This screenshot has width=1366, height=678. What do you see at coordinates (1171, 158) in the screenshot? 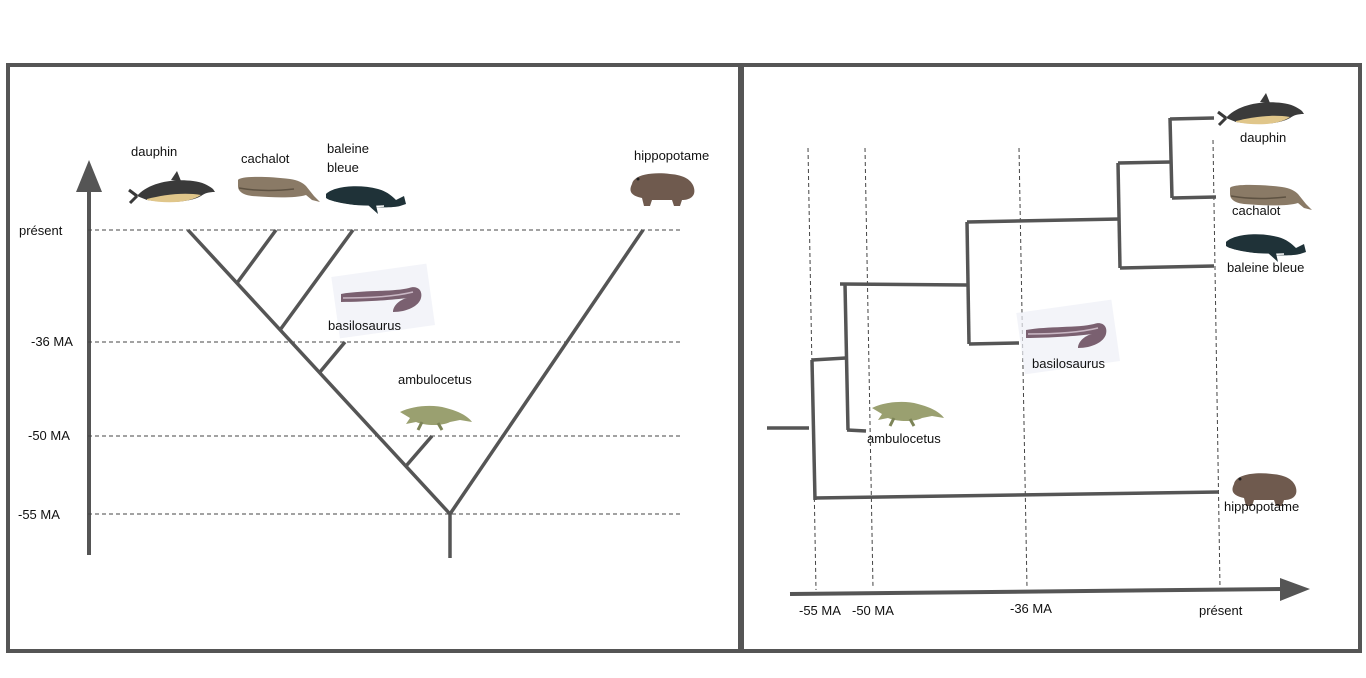
I see `right-node-odonto-vertical` at bounding box center [1171, 158].